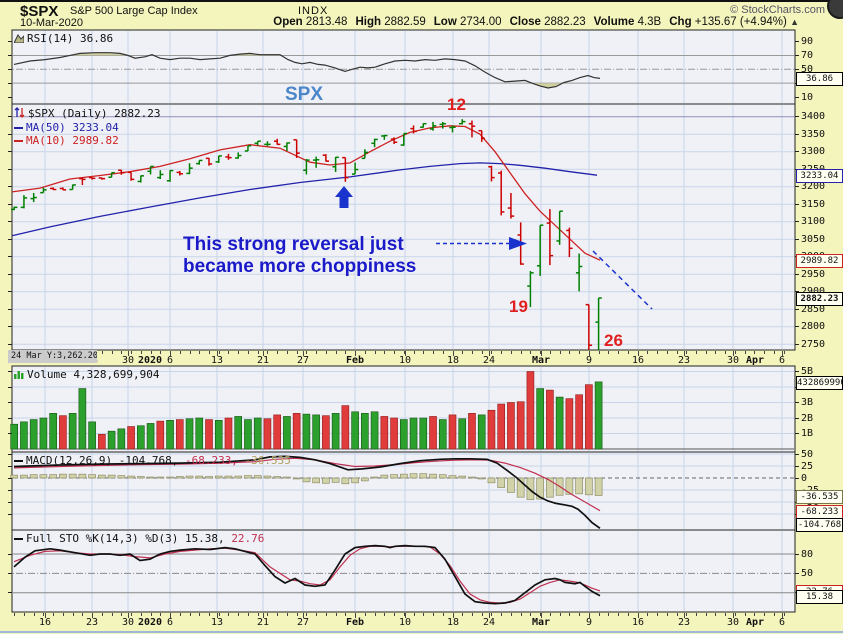  Describe the element at coordinates (489, 360) in the screenshot. I see `x-axis-label: 24` at that location.